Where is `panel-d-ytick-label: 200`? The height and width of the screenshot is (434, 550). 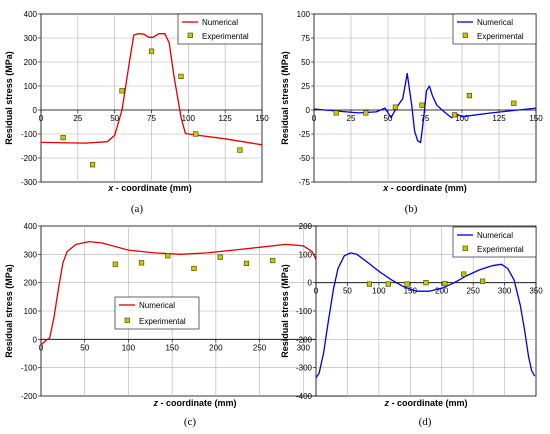 panel-d-ytick-label: 200 is located at coordinates (306, 226).